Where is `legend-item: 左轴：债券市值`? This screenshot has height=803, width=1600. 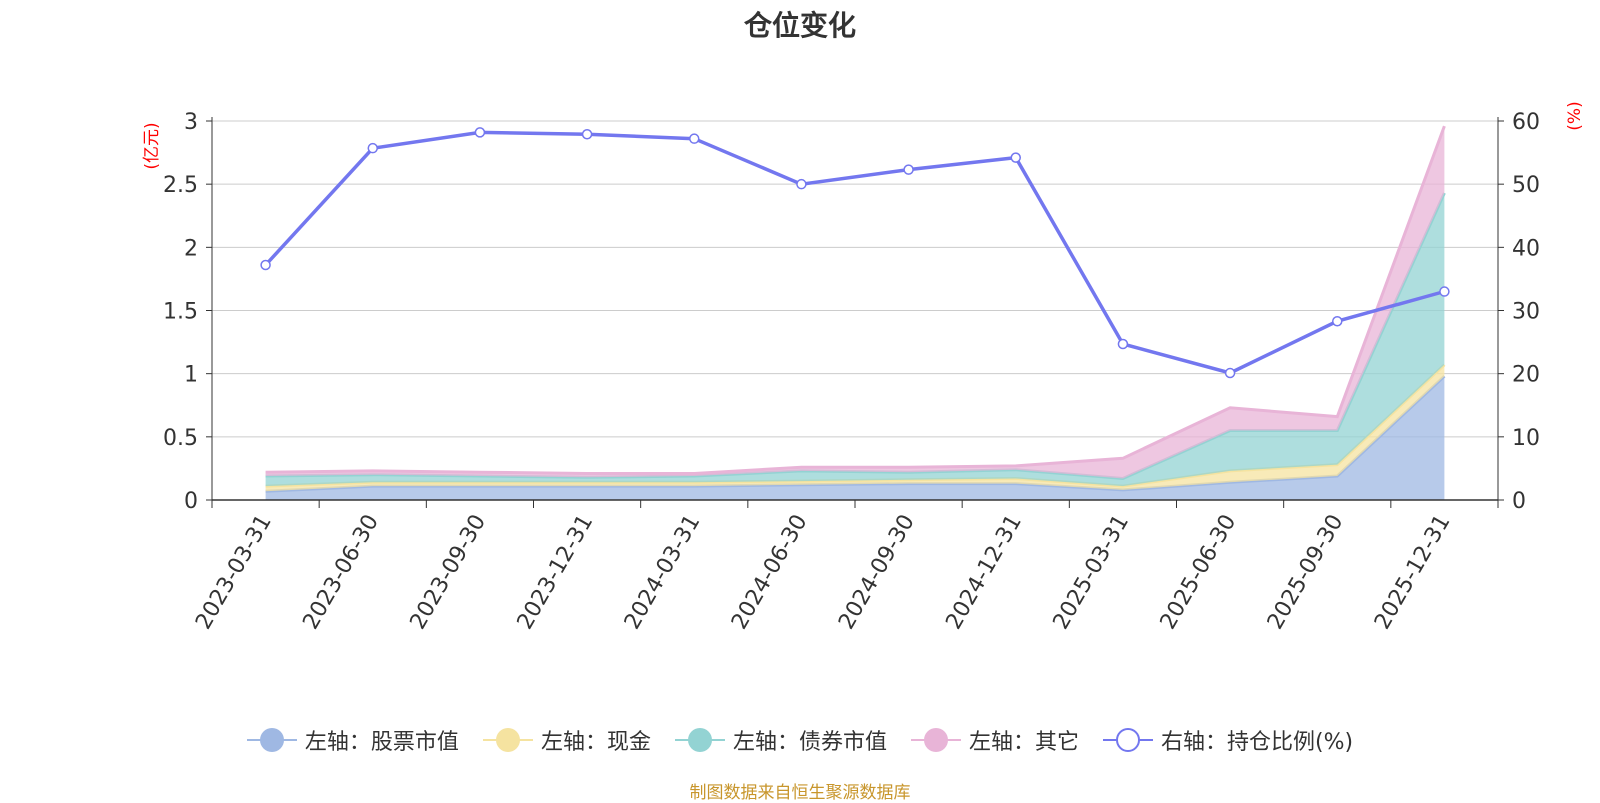
legend-item: 左轴：债券市值 is located at coordinates (780, 740).